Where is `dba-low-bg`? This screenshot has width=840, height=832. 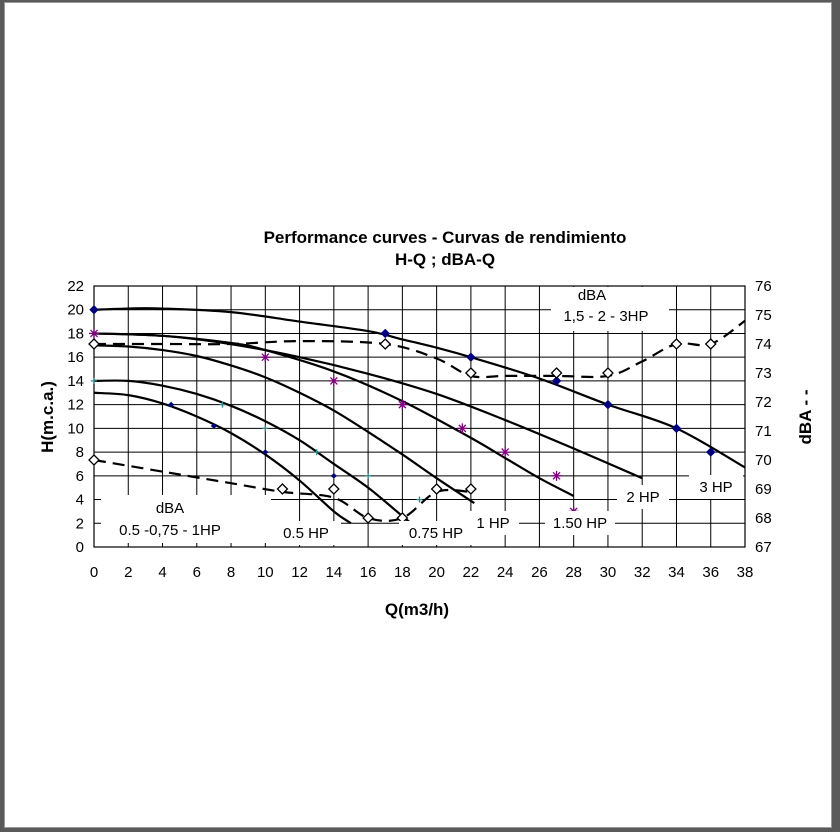 dba-low-bg is located at coordinates (186, 519).